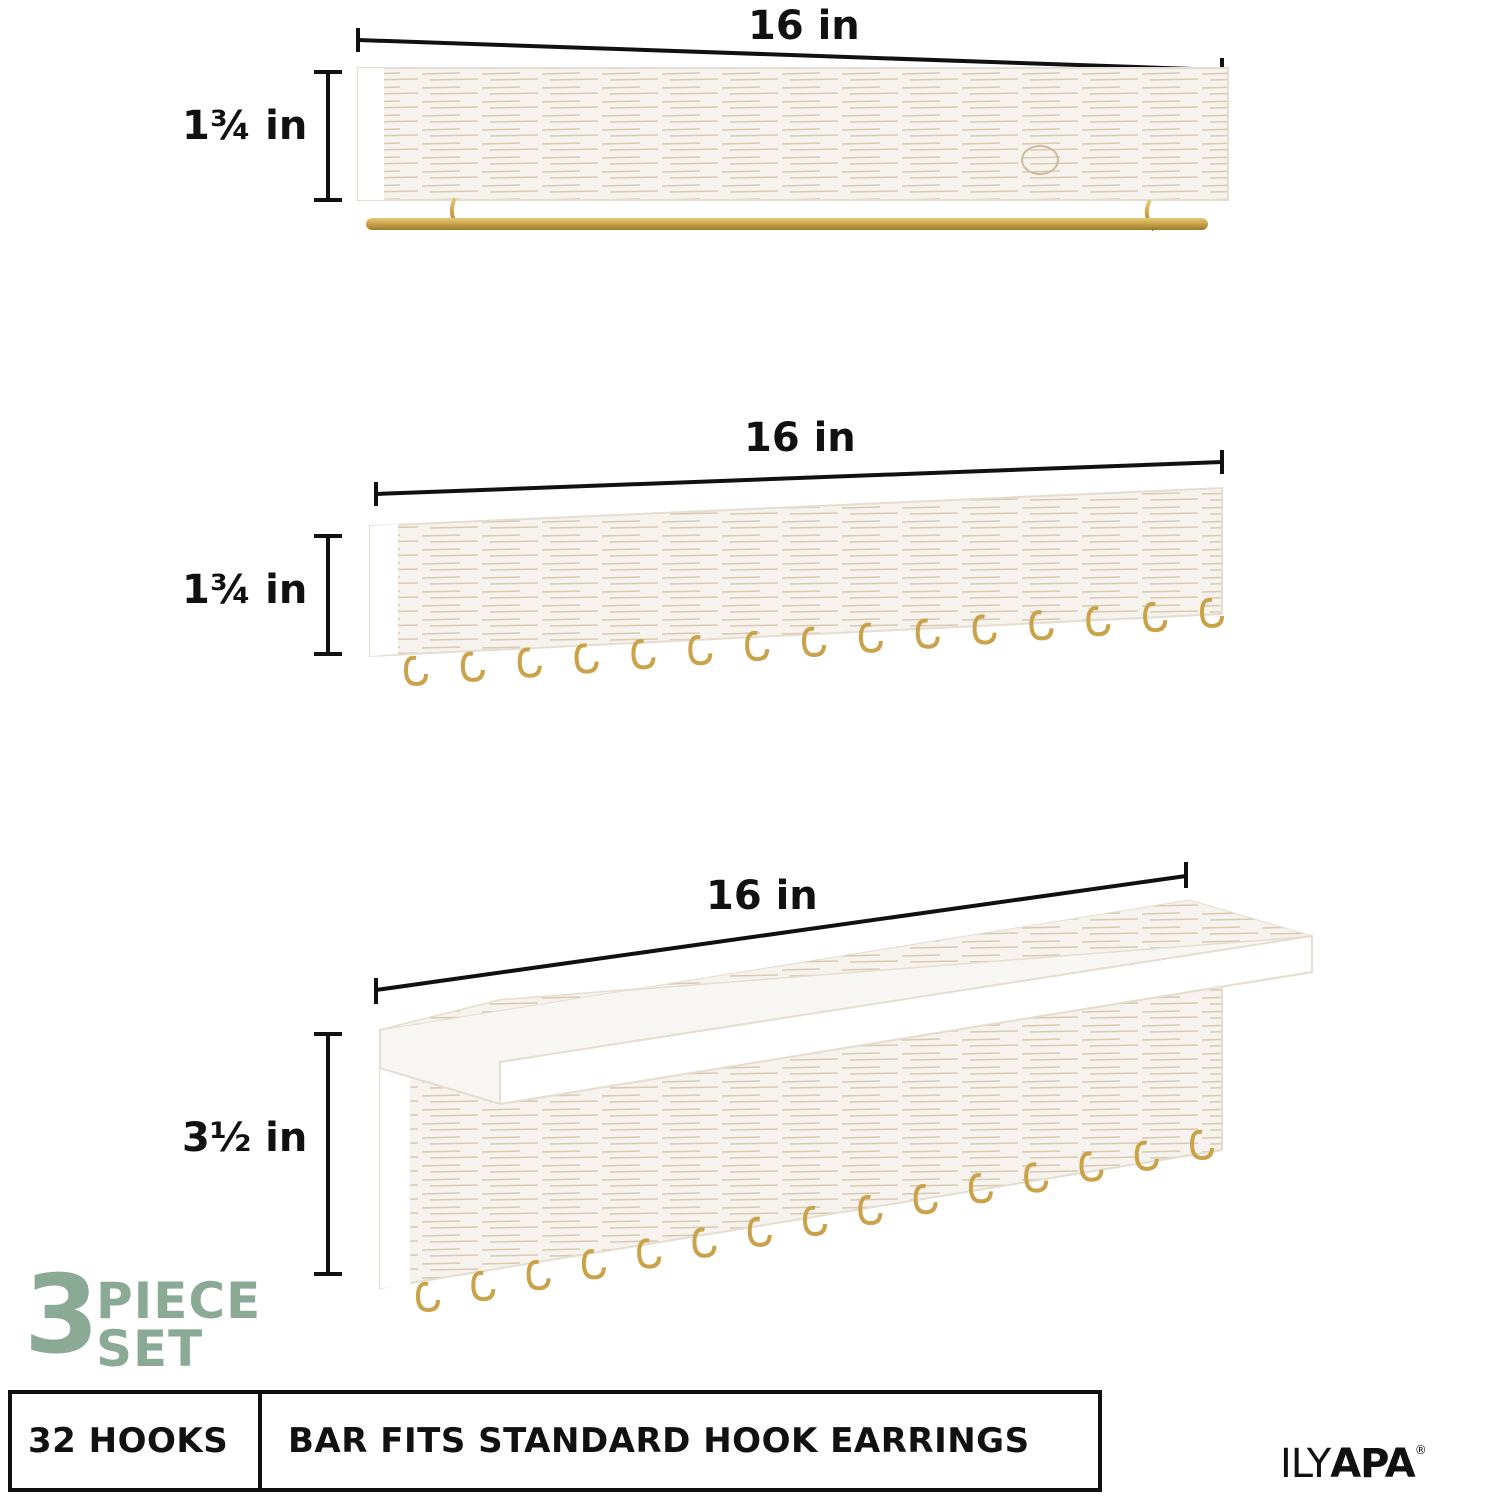 Image resolution: width=1488 pixels, height=1500 pixels. I want to click on shelf2-height-line, so click(328, 595).